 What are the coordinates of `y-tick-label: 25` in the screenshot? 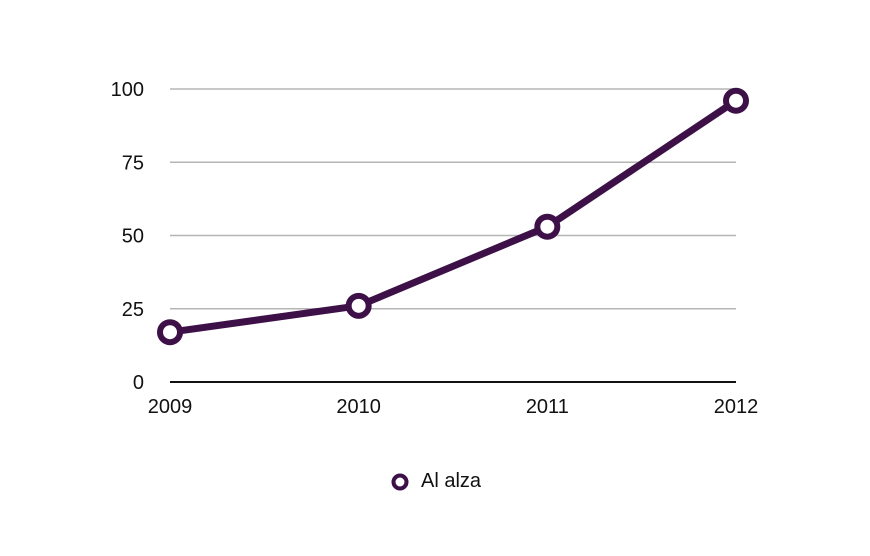 It's located at (133, 310).